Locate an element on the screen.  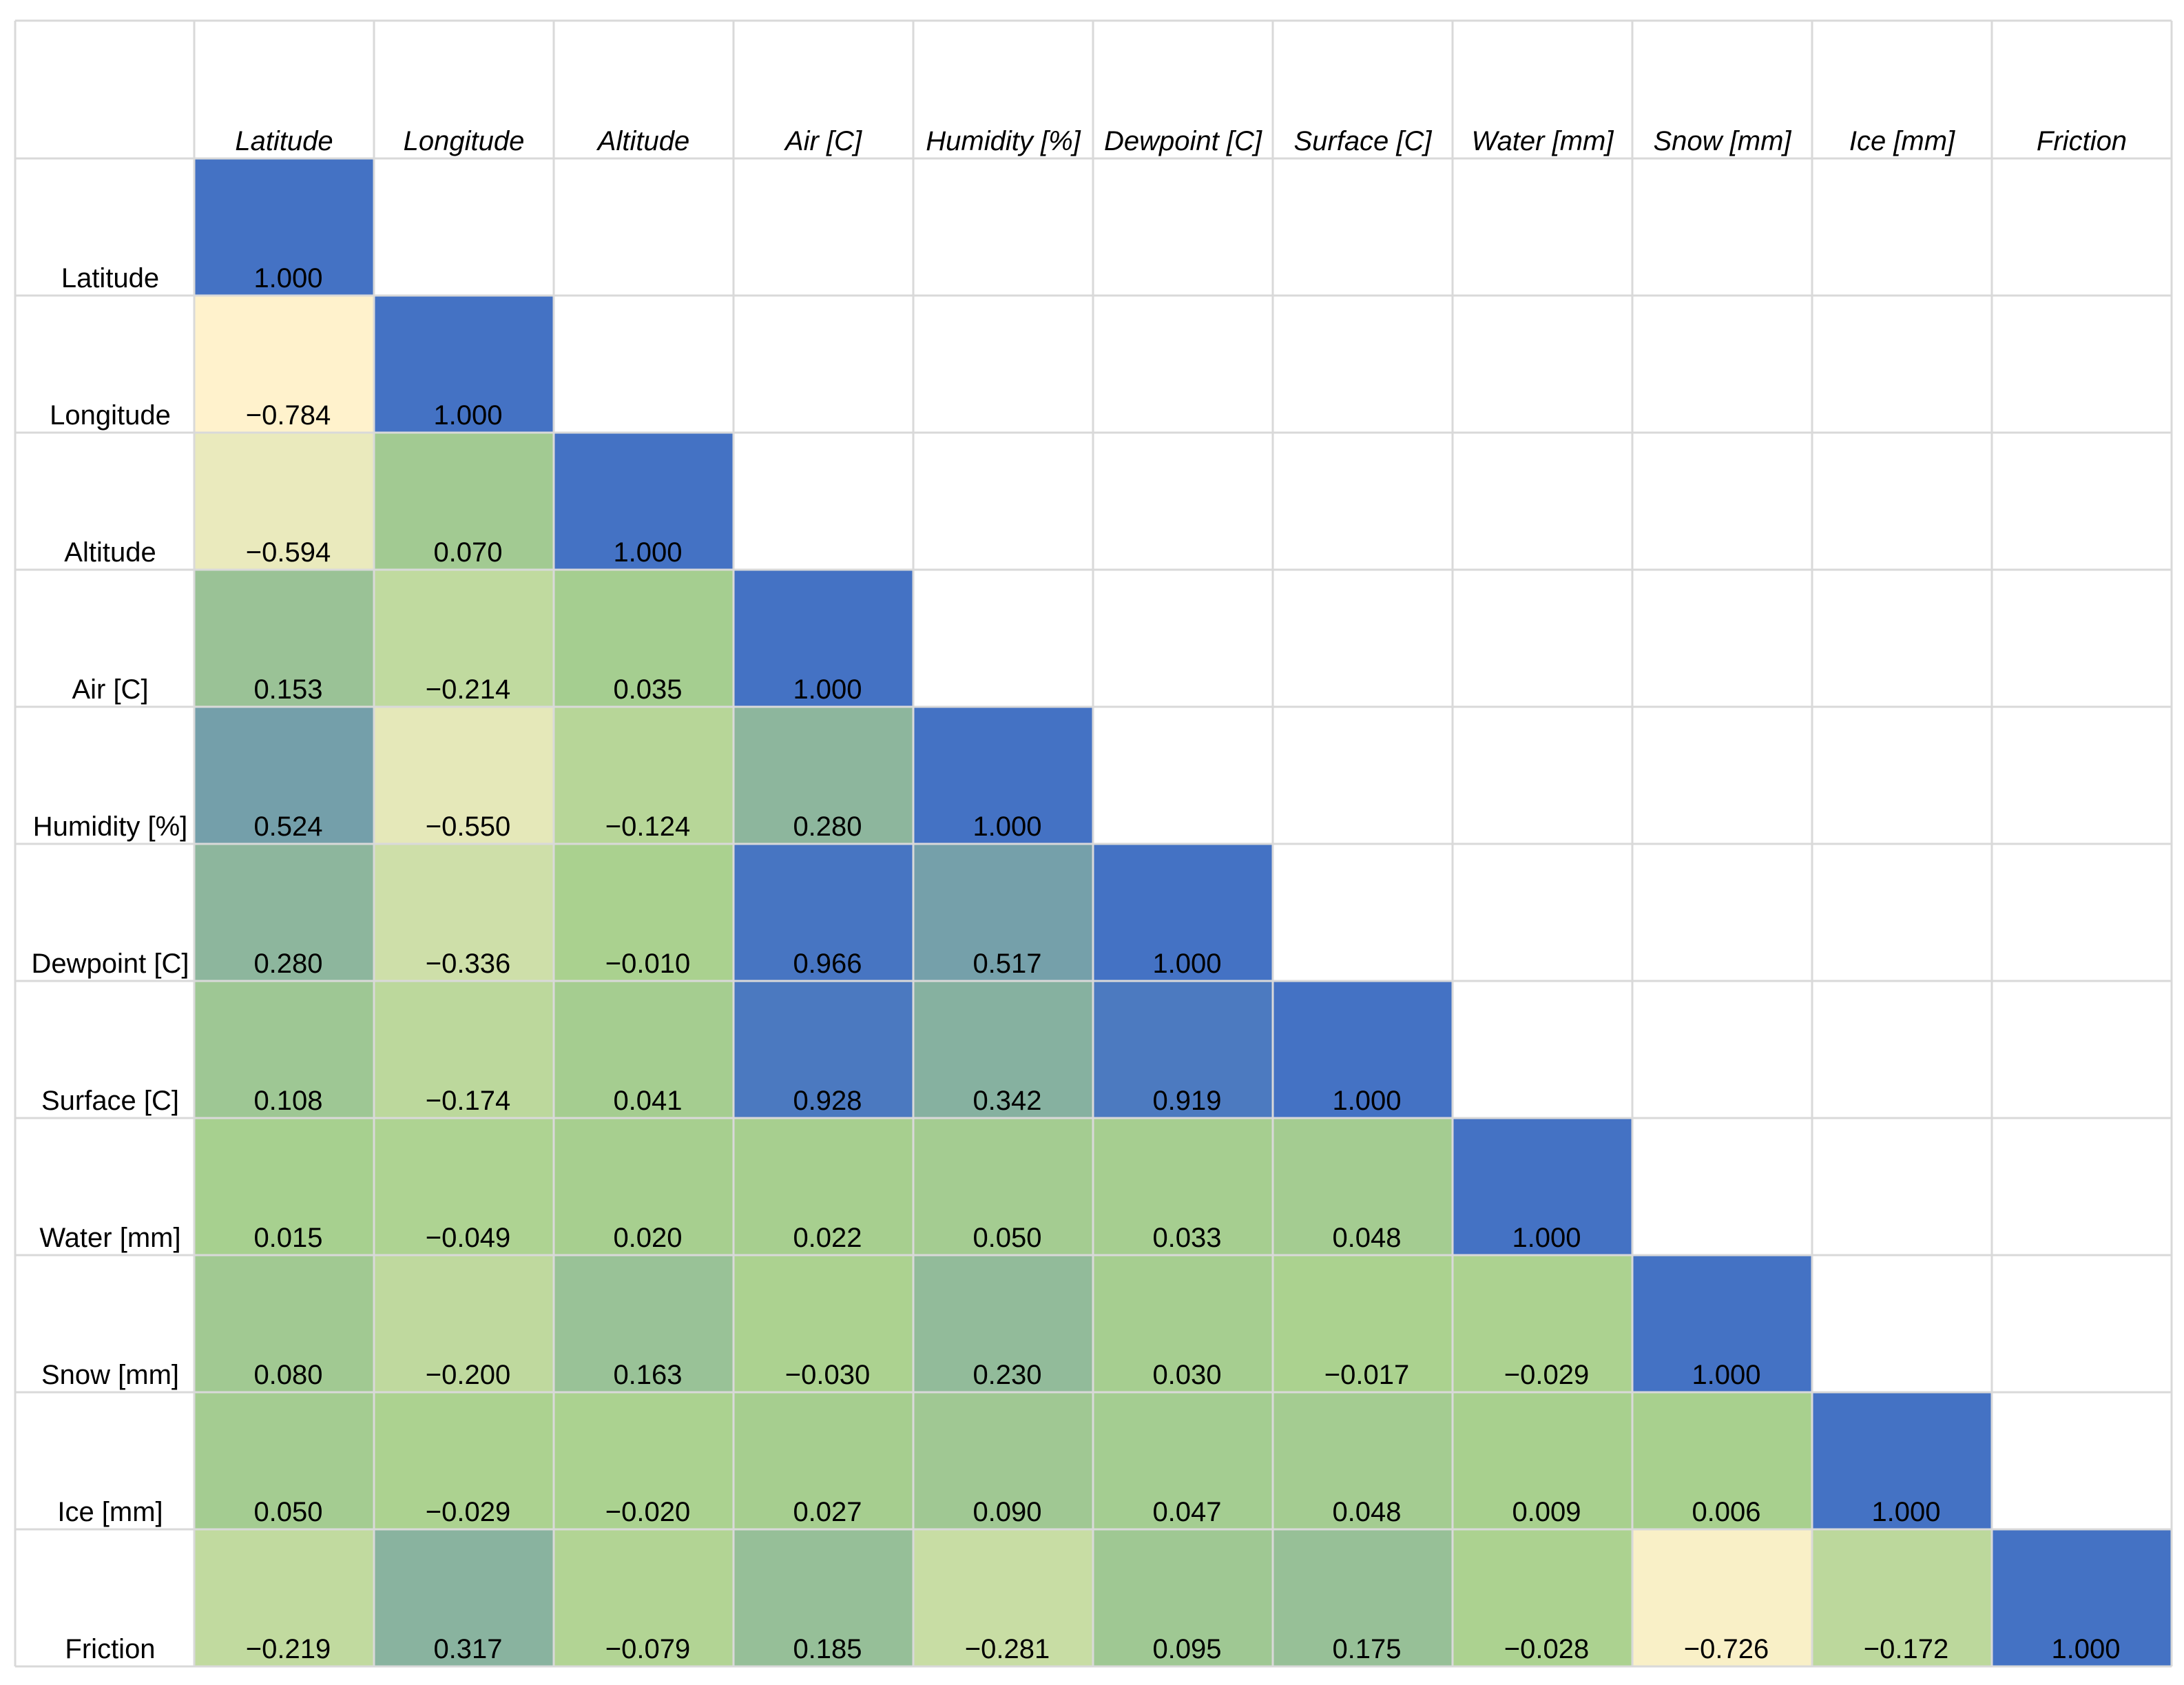
cell-value-water-mm-latitude: 0.015 is located at coordinates (287, 1238).